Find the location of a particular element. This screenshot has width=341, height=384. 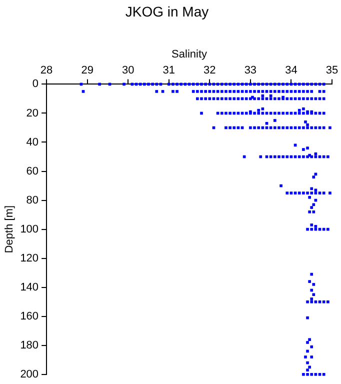

x-tick-label: 33 is located at coordinates (250, 70).